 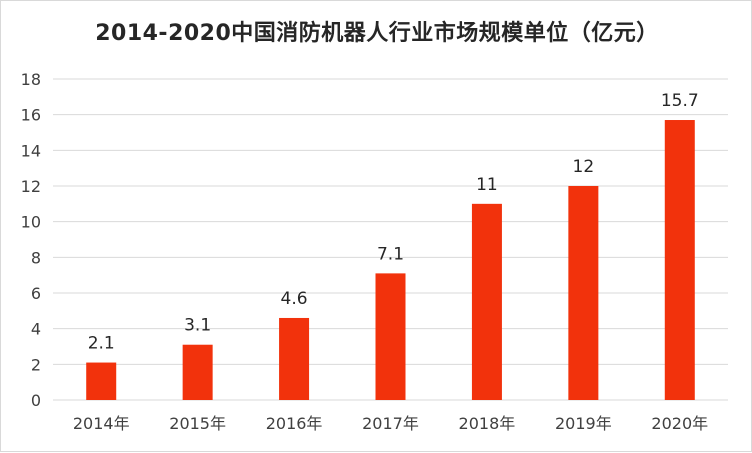 I want to click on chart-title: 2014-2020中国消防机器人行业市场规模单位（亿元）, so click(x=377, y=33).